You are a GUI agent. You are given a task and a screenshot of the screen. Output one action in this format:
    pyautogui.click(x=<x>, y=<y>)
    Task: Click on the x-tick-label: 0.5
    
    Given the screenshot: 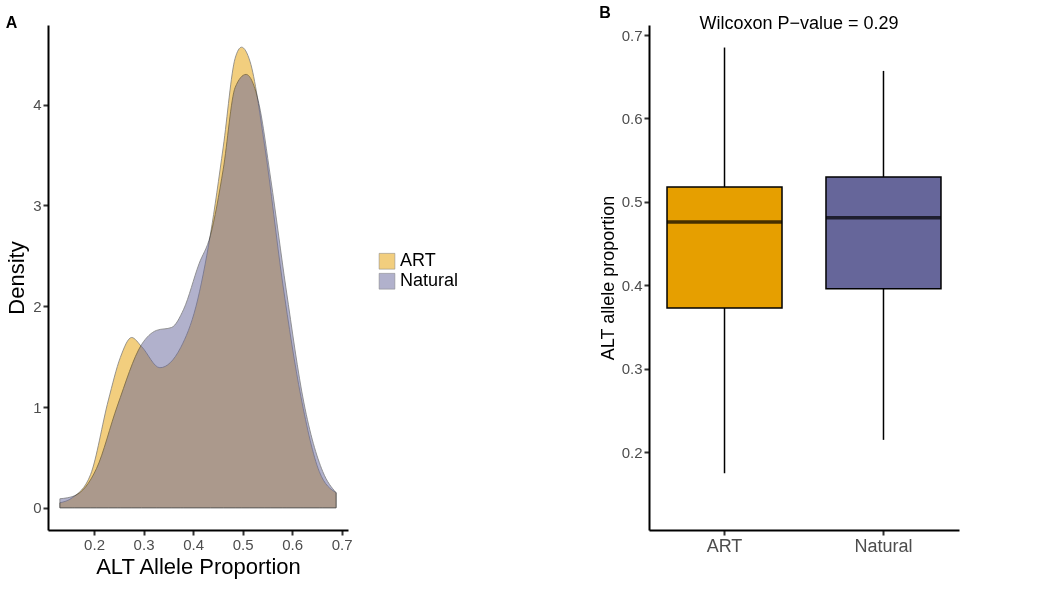 What is the action you would take?
    pyautogui.click(x=243, y=544)
    